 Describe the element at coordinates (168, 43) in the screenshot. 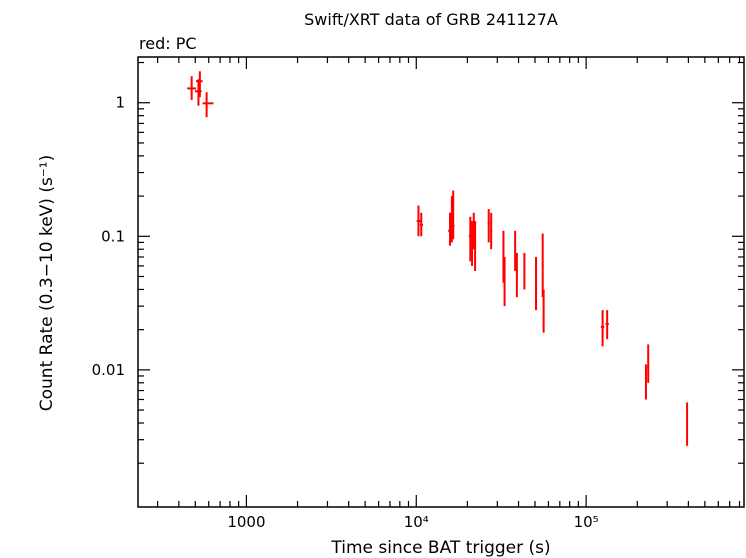

I see `chart-subtitle: red: PC` at that location.